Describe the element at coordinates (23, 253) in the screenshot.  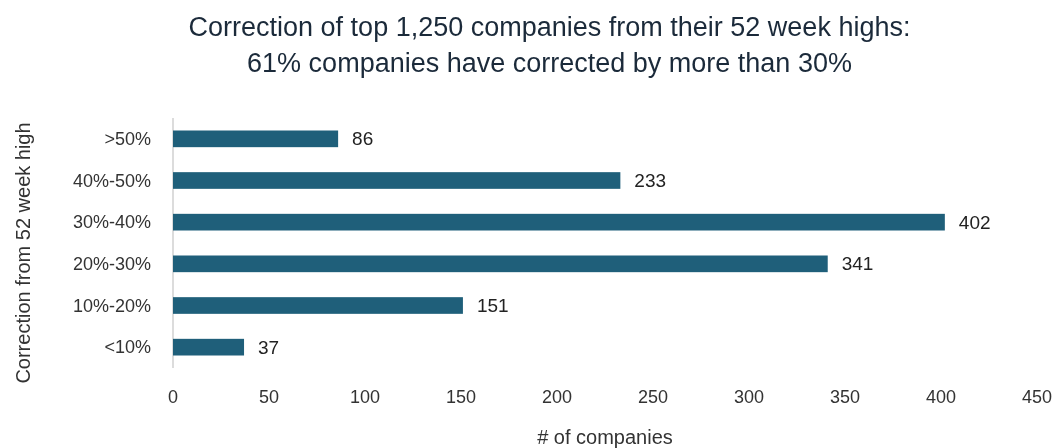
I see `y-axis-title: Correction from 52 week high` at that location.